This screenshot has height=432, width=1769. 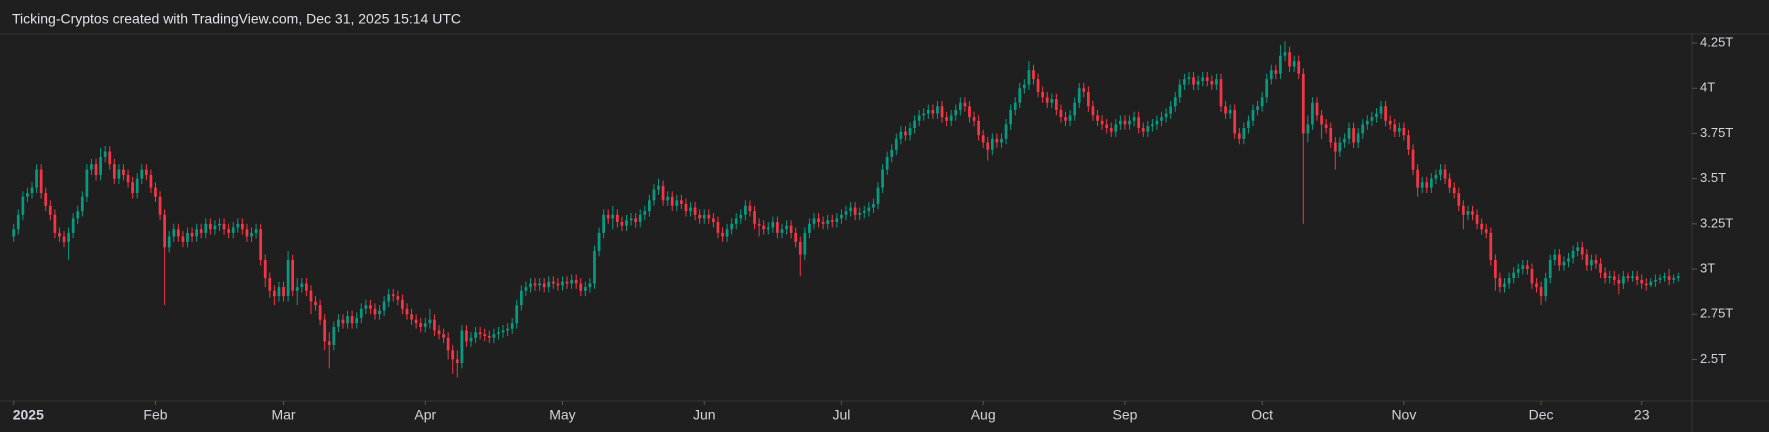 I want to click on x-tick-label: Jun, so click(x=704, y=415).